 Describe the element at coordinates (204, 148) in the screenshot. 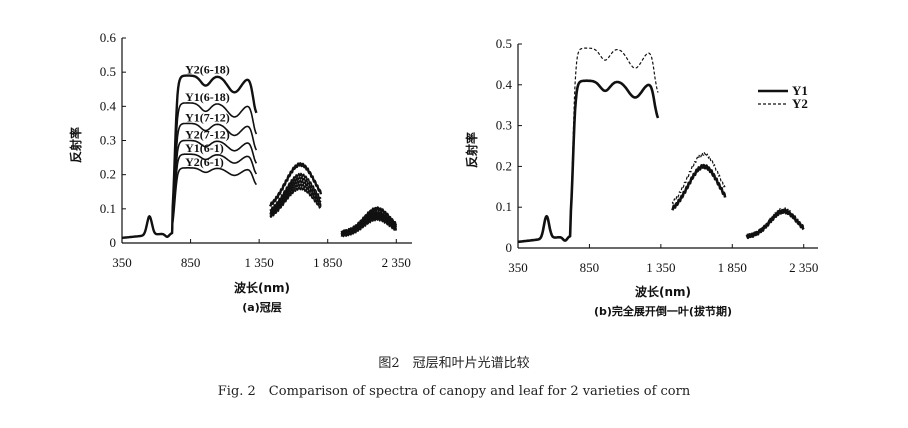

I see `chart-a-series-label: Y1(6-1)` at that location.